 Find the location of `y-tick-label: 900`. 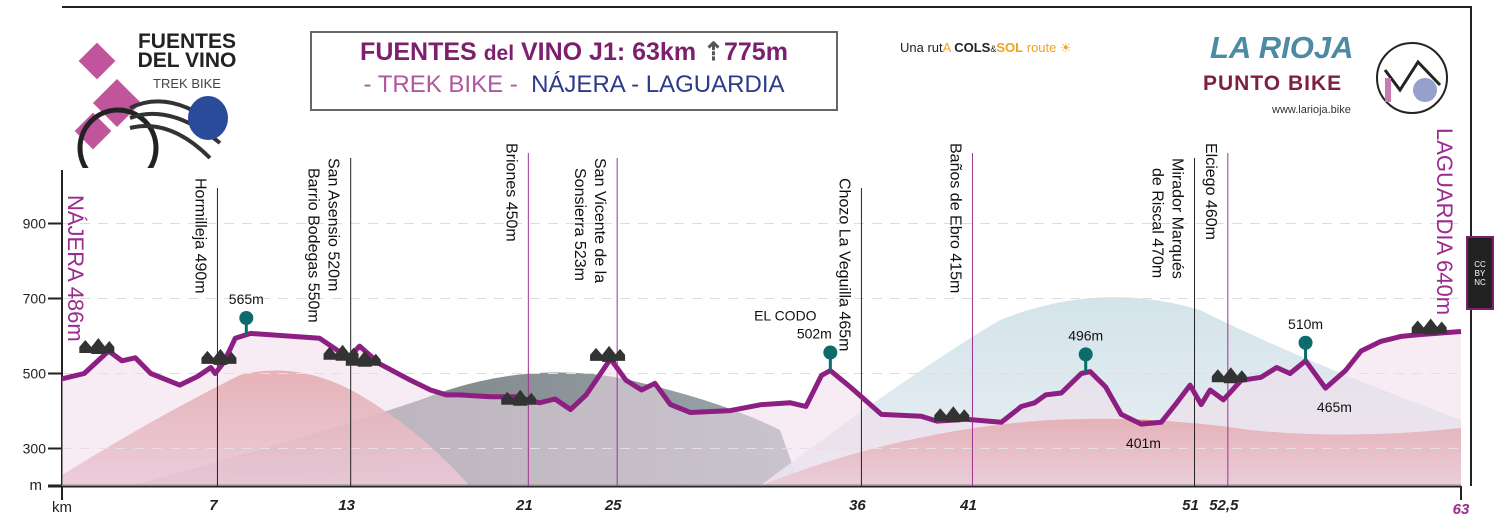

y-tick-label: 900 is located at coordinates (35, 224).